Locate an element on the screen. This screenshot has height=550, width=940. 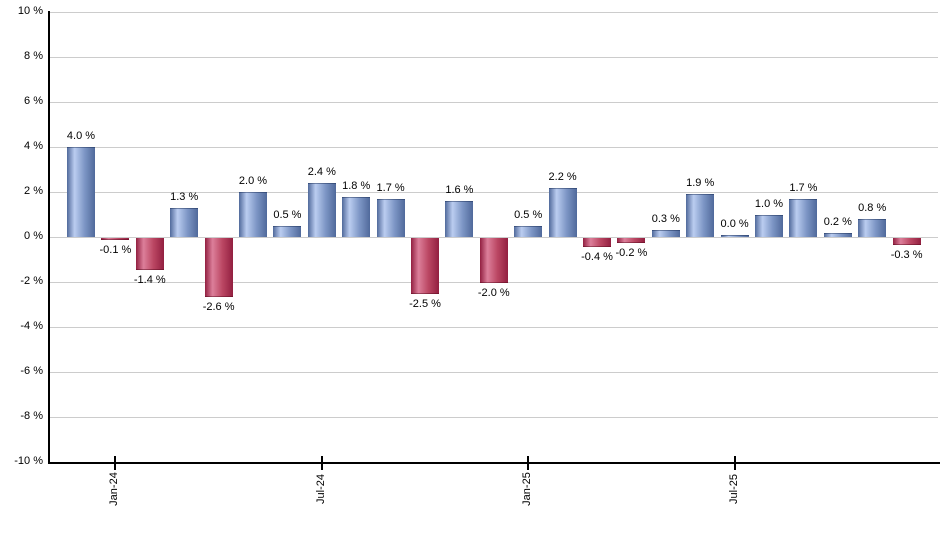
bar-value-label: 4.0 % is located at coordinates (81, 136).